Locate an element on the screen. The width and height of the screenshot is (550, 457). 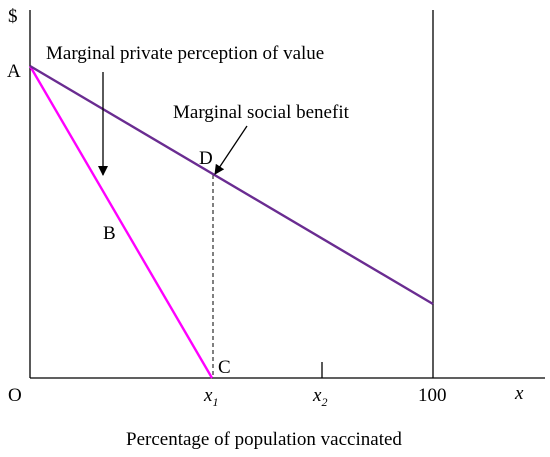
hundred-tick-label: 100 is located at coordinates (432, 395).